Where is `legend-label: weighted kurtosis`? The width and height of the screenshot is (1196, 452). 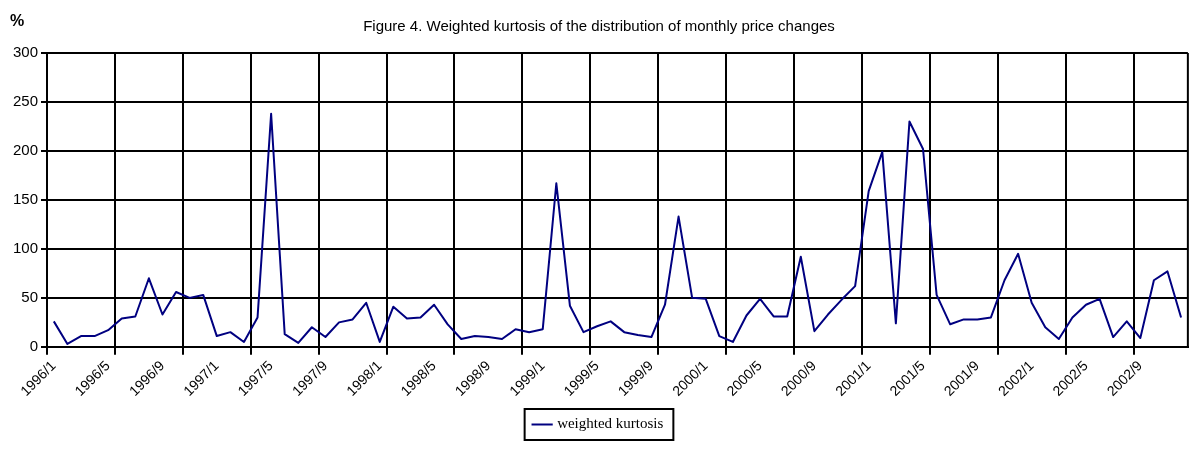
legend-label: weighted kurtosis is located at coordinates (610, 423).